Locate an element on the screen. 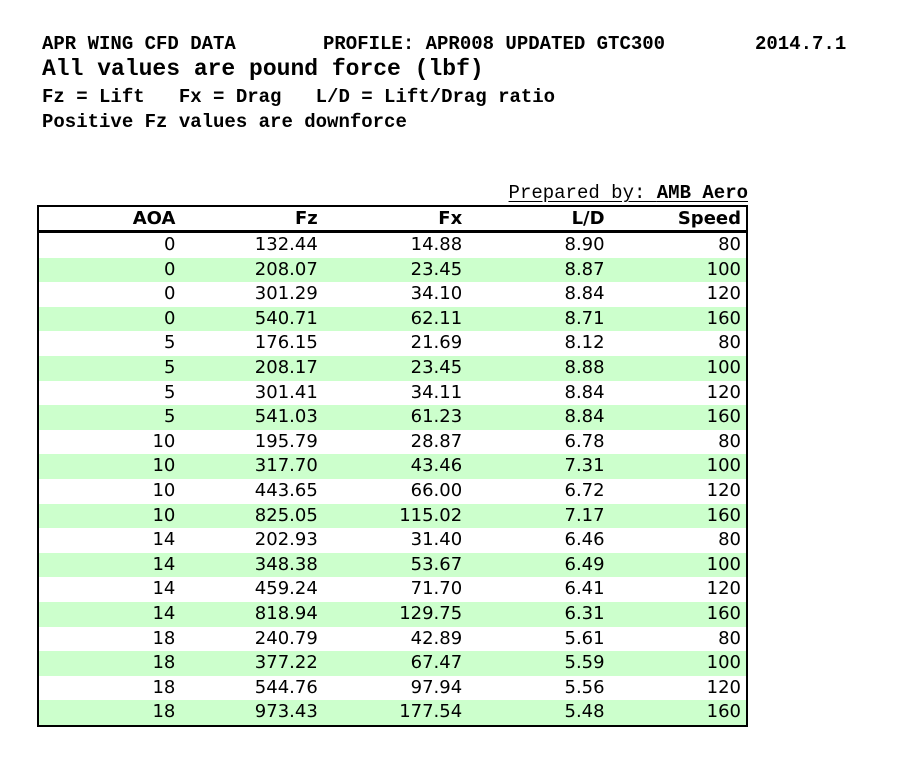 This screenshot has width=910, height=766. table-cell: 973.43 is located at coordinates (286, 712).